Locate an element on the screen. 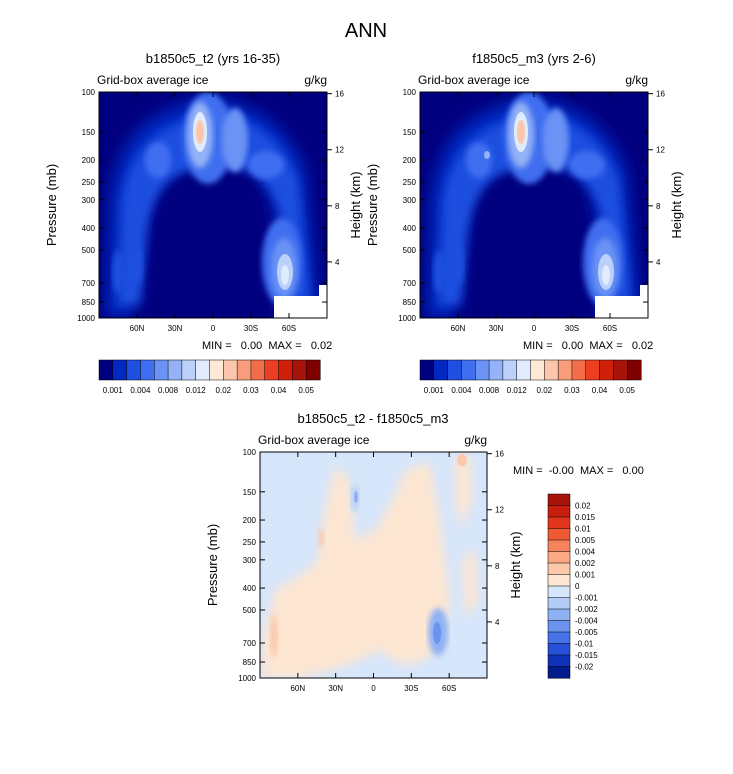  negative-anomaly-upper-core is located at coordinates (356, 497).